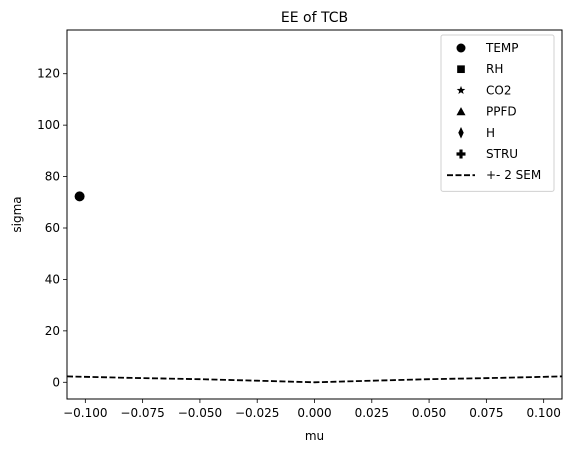  Describe the element at coordinates (257, 413) in the screenshot. I see `x-tick-label: −0.025` at that location.